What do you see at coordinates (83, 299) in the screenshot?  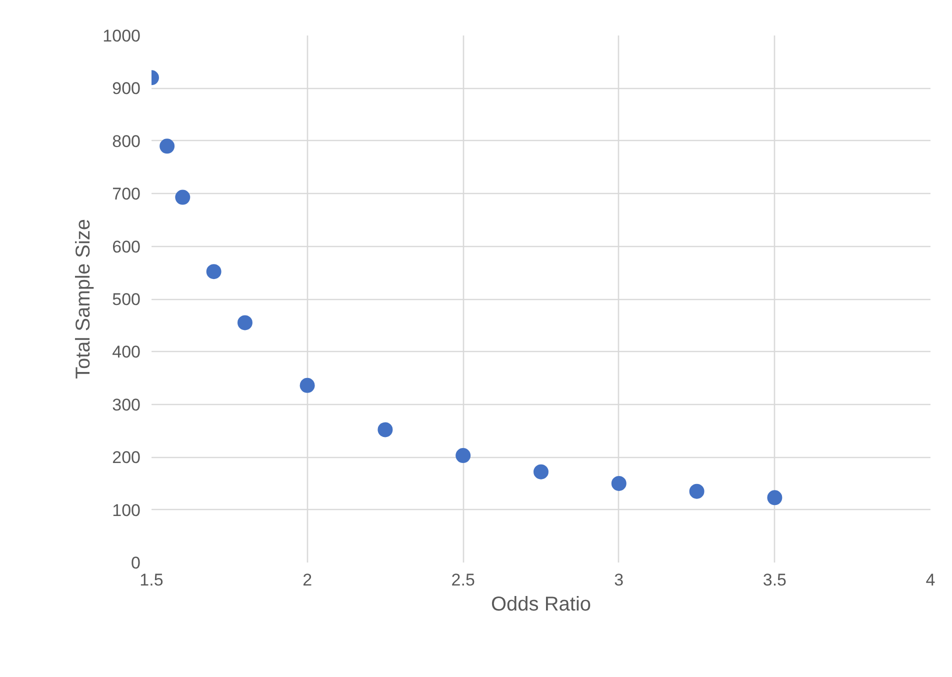 I see `y-axis-title: Total Sample Size` at bounding box center [83, 299].